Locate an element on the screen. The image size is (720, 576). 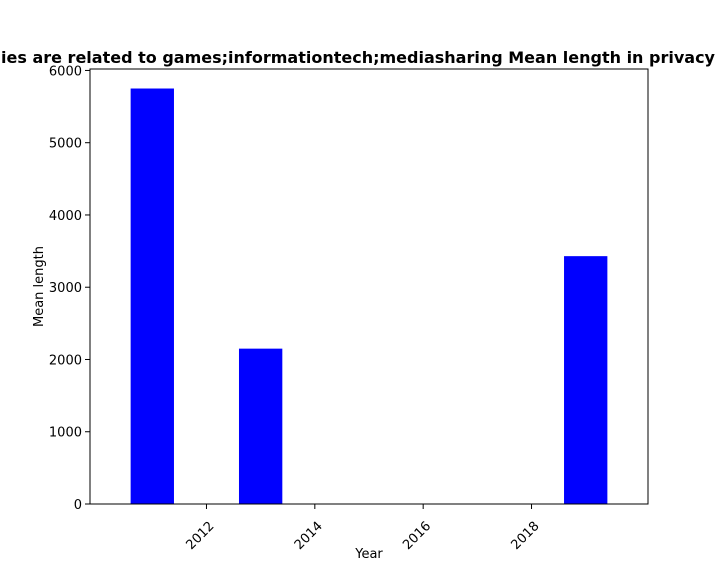
x-axis: 2012 2014 2016 2018 is located at coordinates (363, 528).